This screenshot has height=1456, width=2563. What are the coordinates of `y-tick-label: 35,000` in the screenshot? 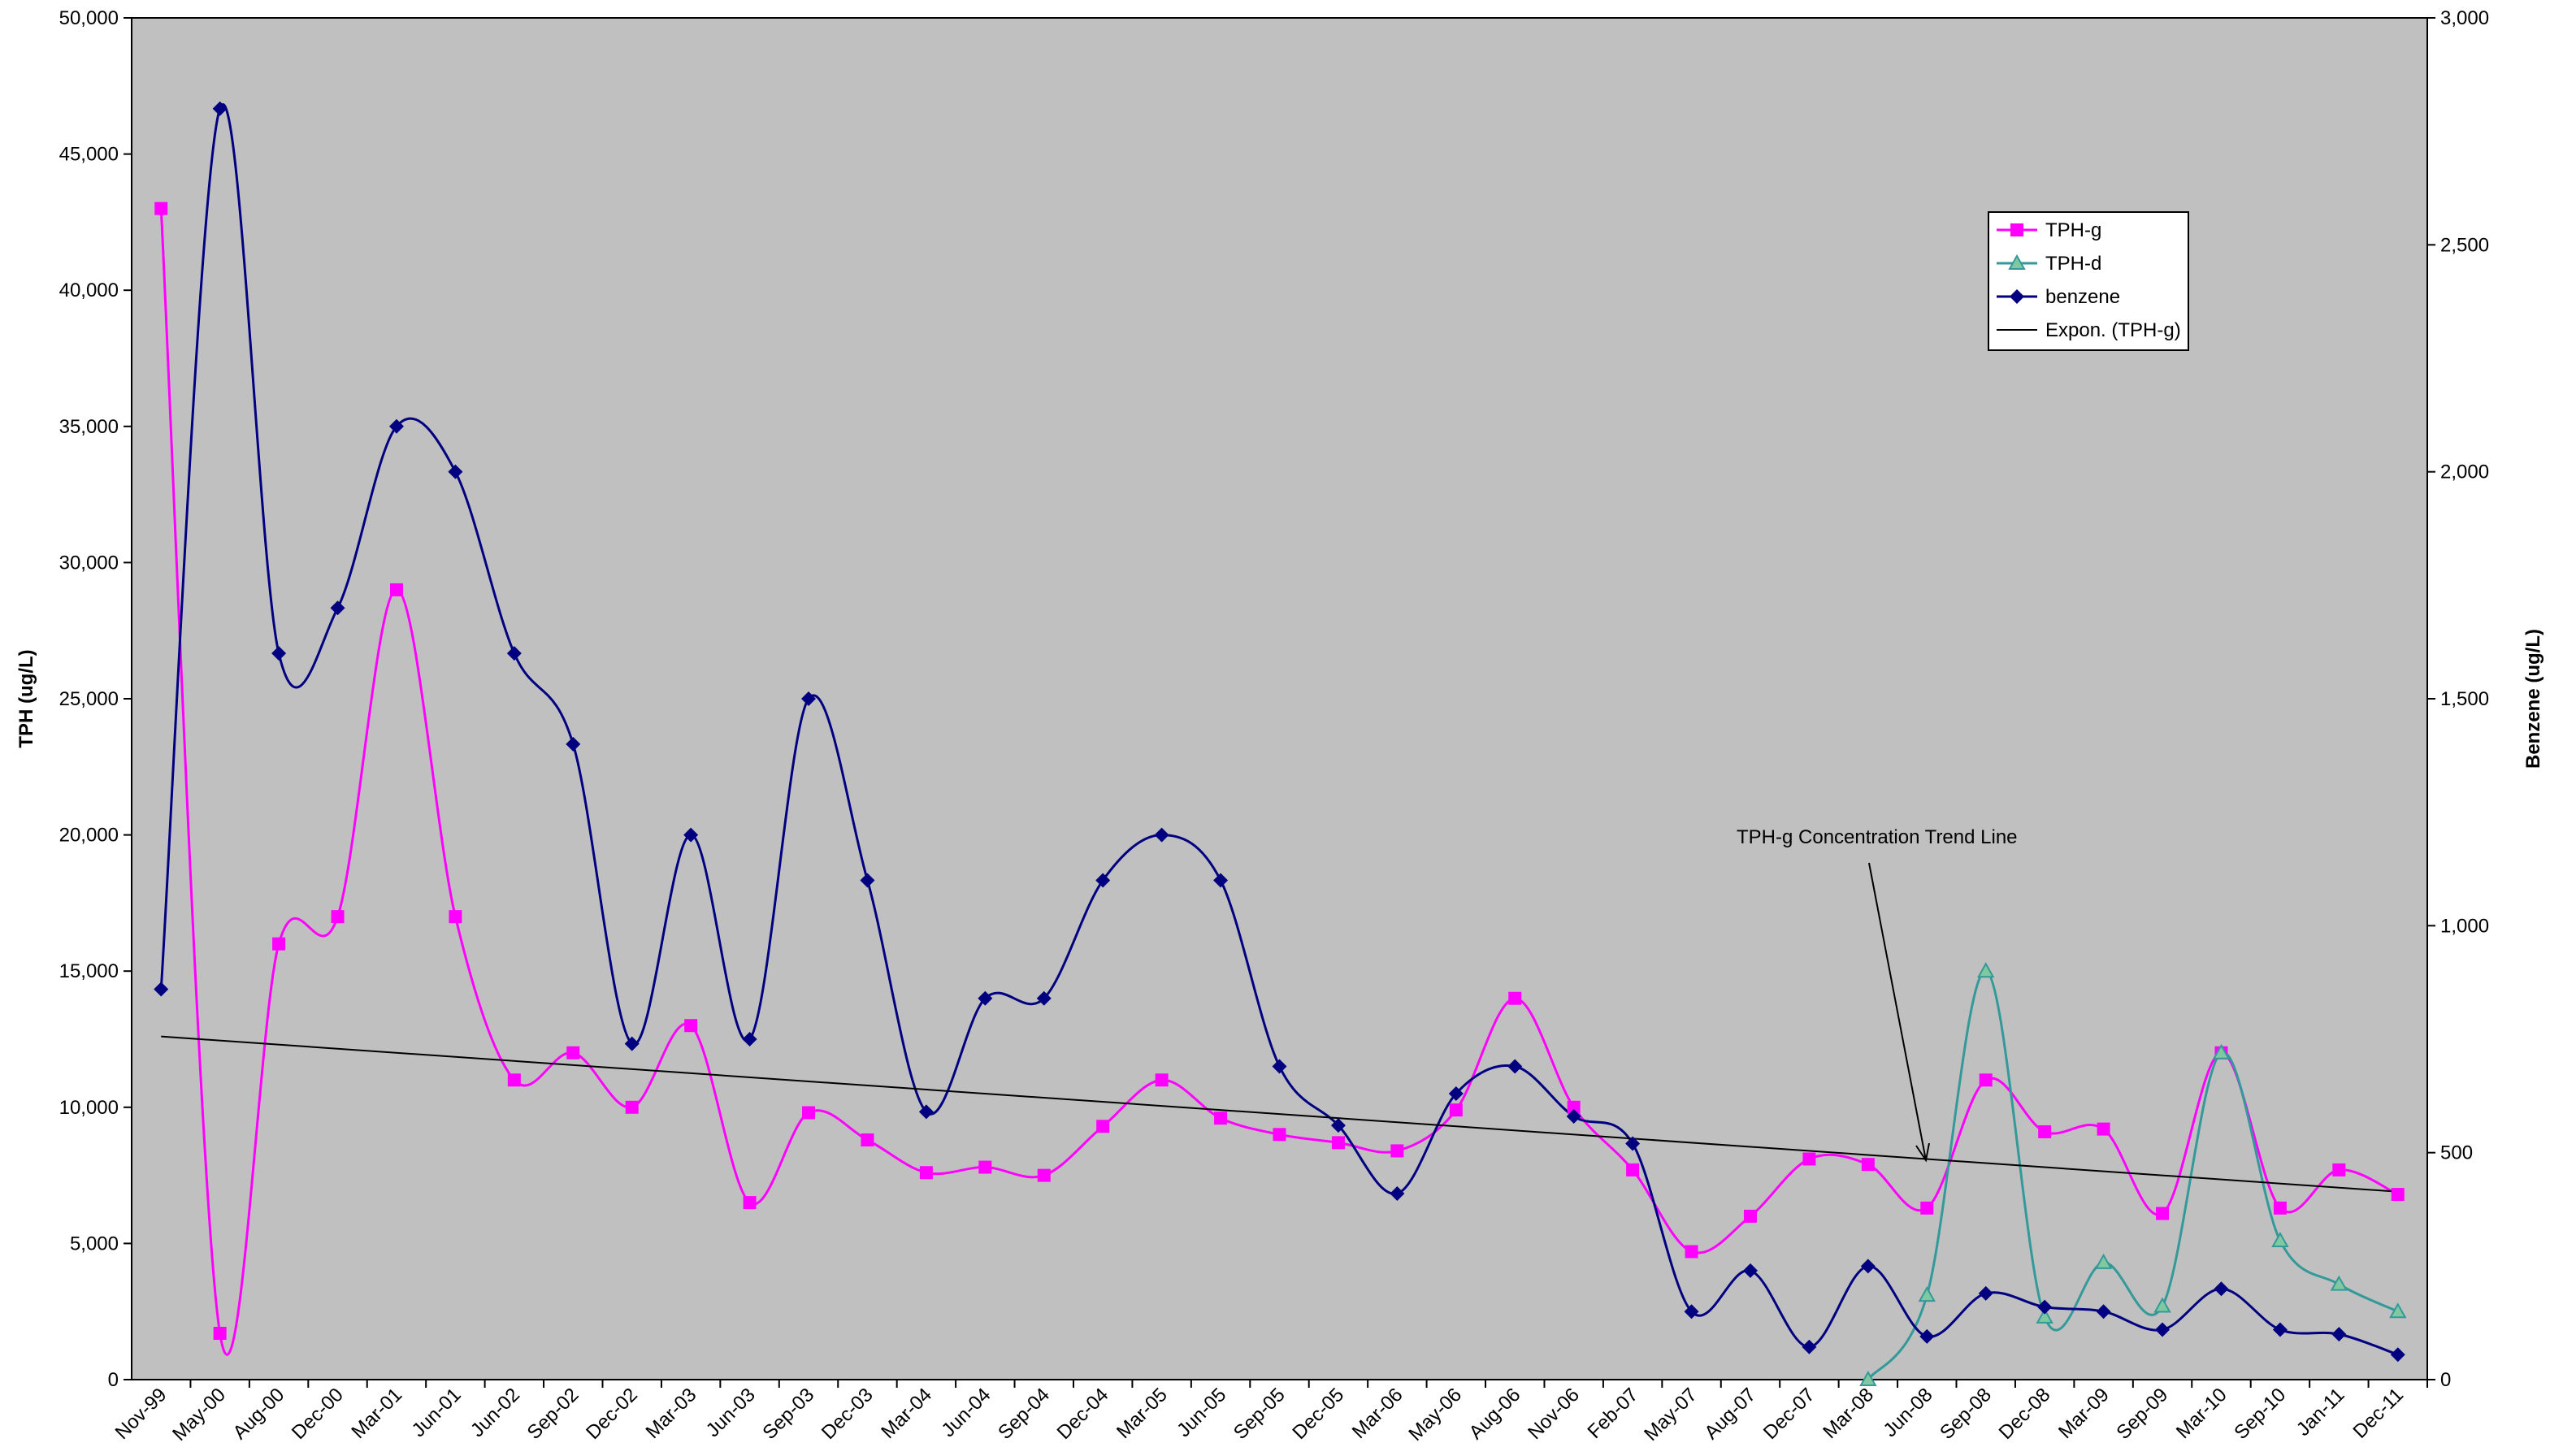 It's located at (89, 427).